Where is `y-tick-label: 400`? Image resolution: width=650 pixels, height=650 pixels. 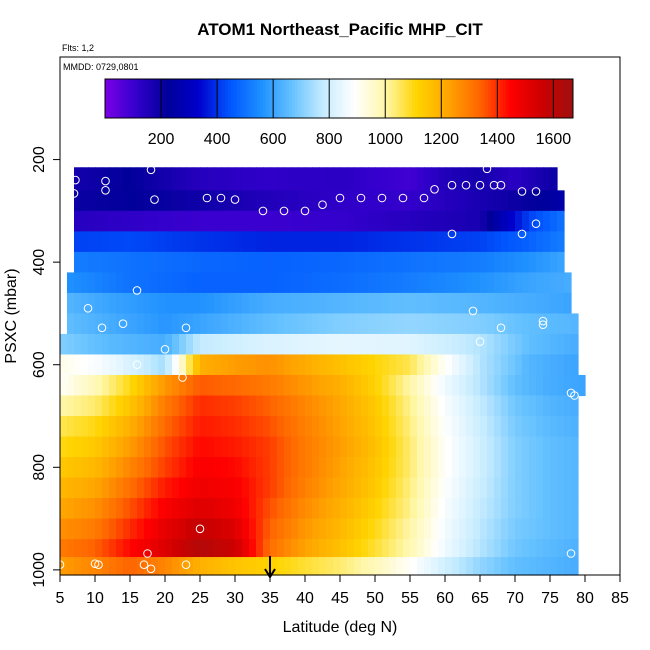
y-tick-label: 400 is located at coordinates (39, 262).